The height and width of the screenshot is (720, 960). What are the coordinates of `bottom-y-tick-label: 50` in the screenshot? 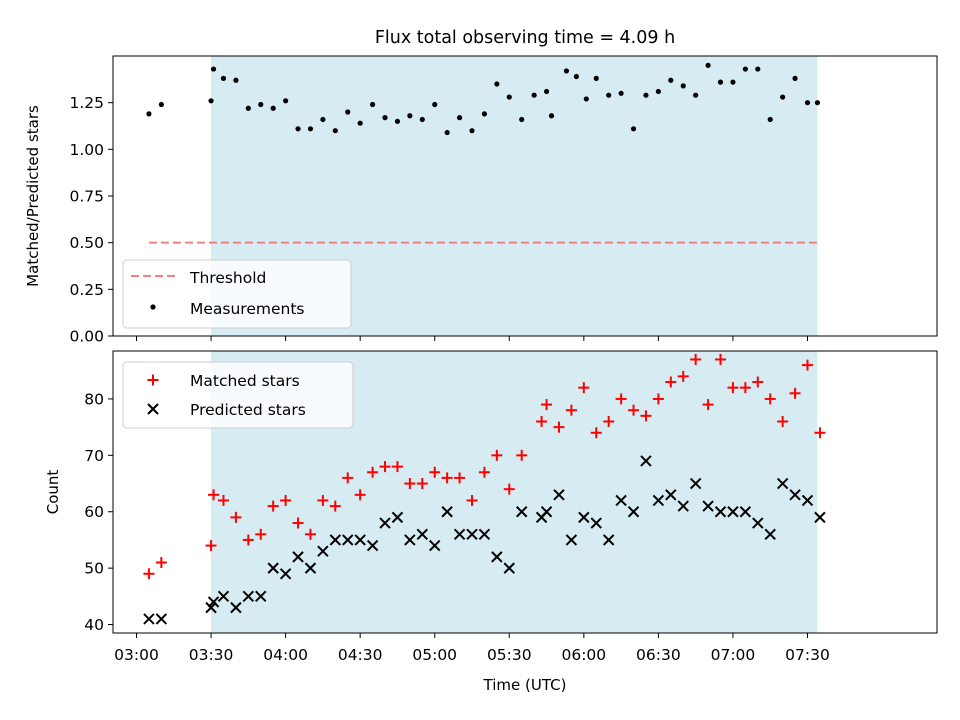 It's located at (94, 569).